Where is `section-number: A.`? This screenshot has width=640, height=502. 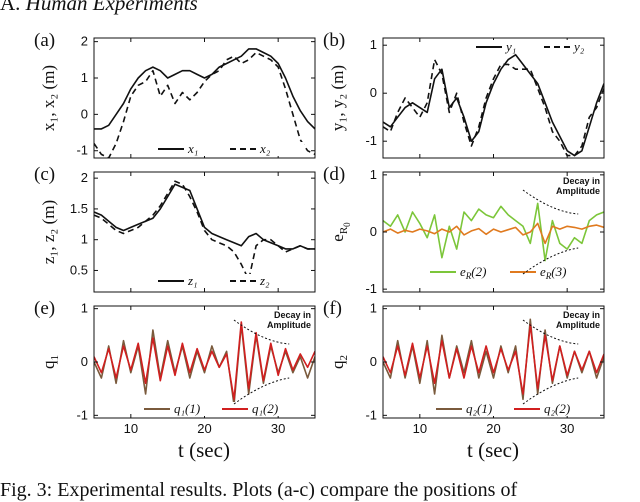
section-number: A. is located at coordinates (10, 7).